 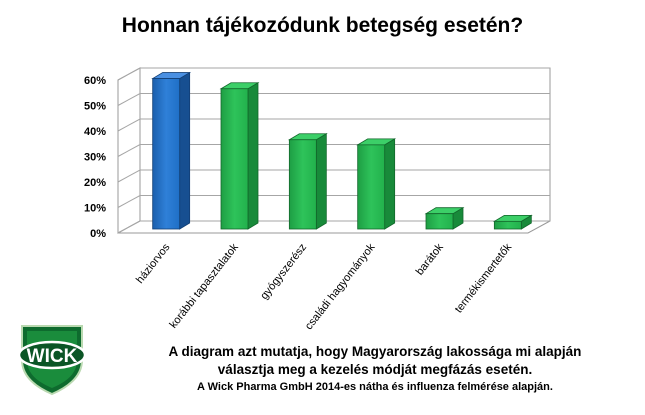 I want to click on x-tick-label: családi hagyományok, so click(x=340, y=285).